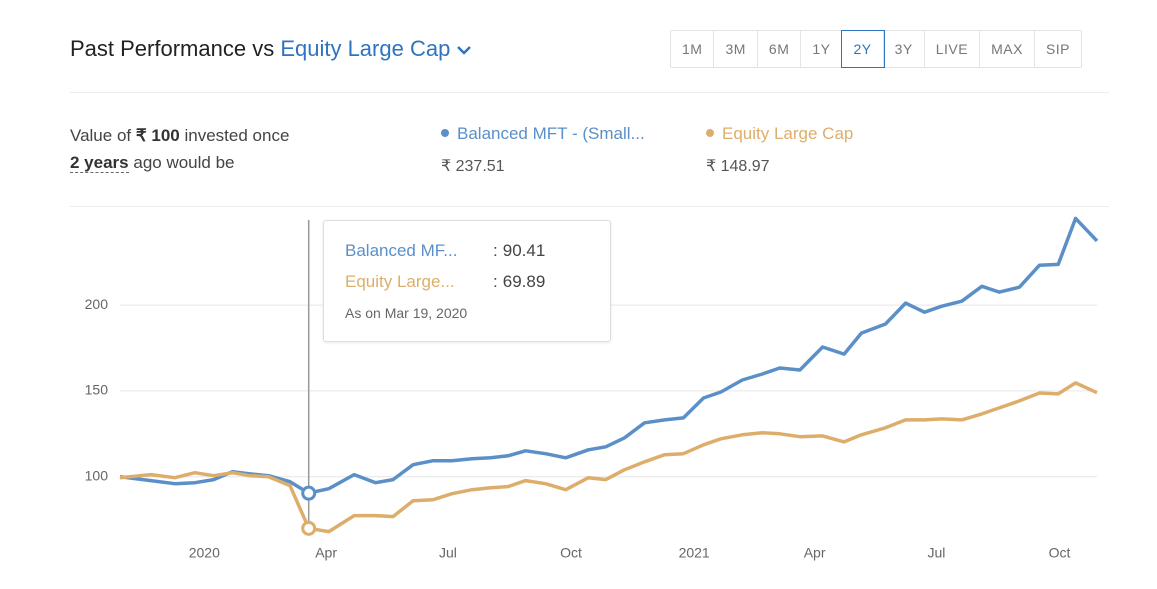 This screenshot has width=1157, height=589. I want to click on tooltip-number: 90.41, so click(524, 250).